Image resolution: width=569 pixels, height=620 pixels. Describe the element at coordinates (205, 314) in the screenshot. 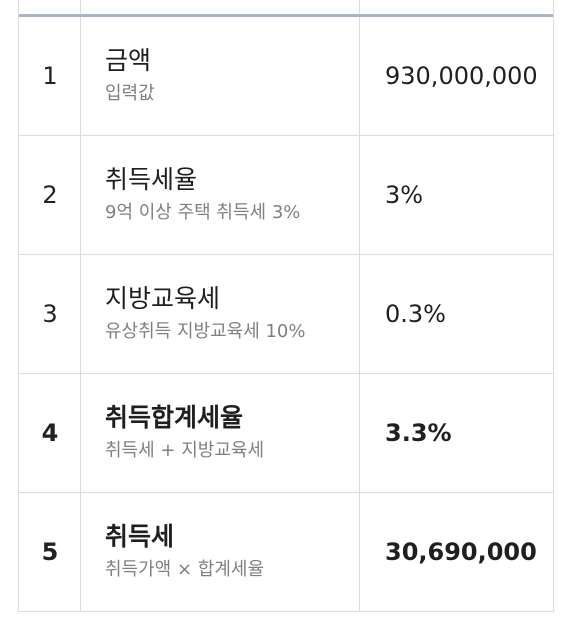

I see `row-item: 지방교육세 유상취득 지방교육세 10%` at that location.